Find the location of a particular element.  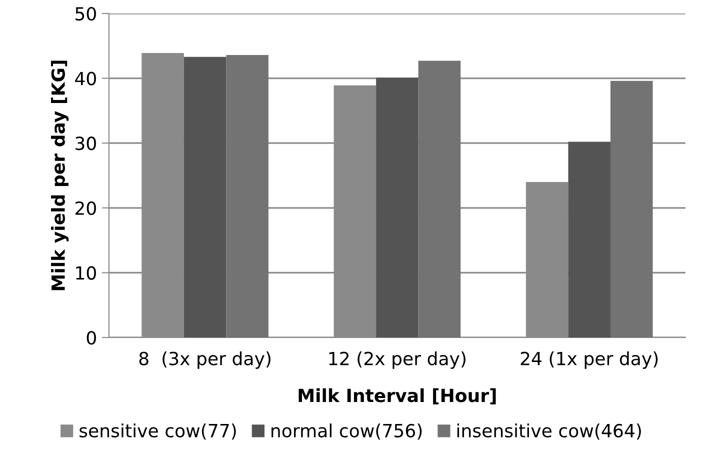

legend-label: sensitive cow(77) is located at coordinates (158, 432).